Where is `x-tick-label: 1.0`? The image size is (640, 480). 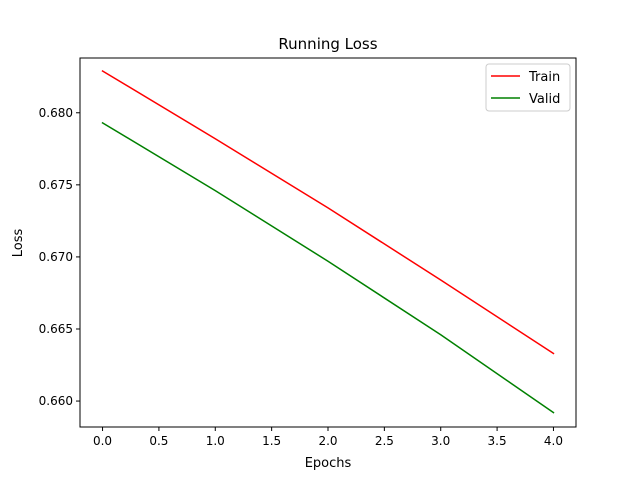
x-tick-label: 1.0 is located at coordinates (215, 441).